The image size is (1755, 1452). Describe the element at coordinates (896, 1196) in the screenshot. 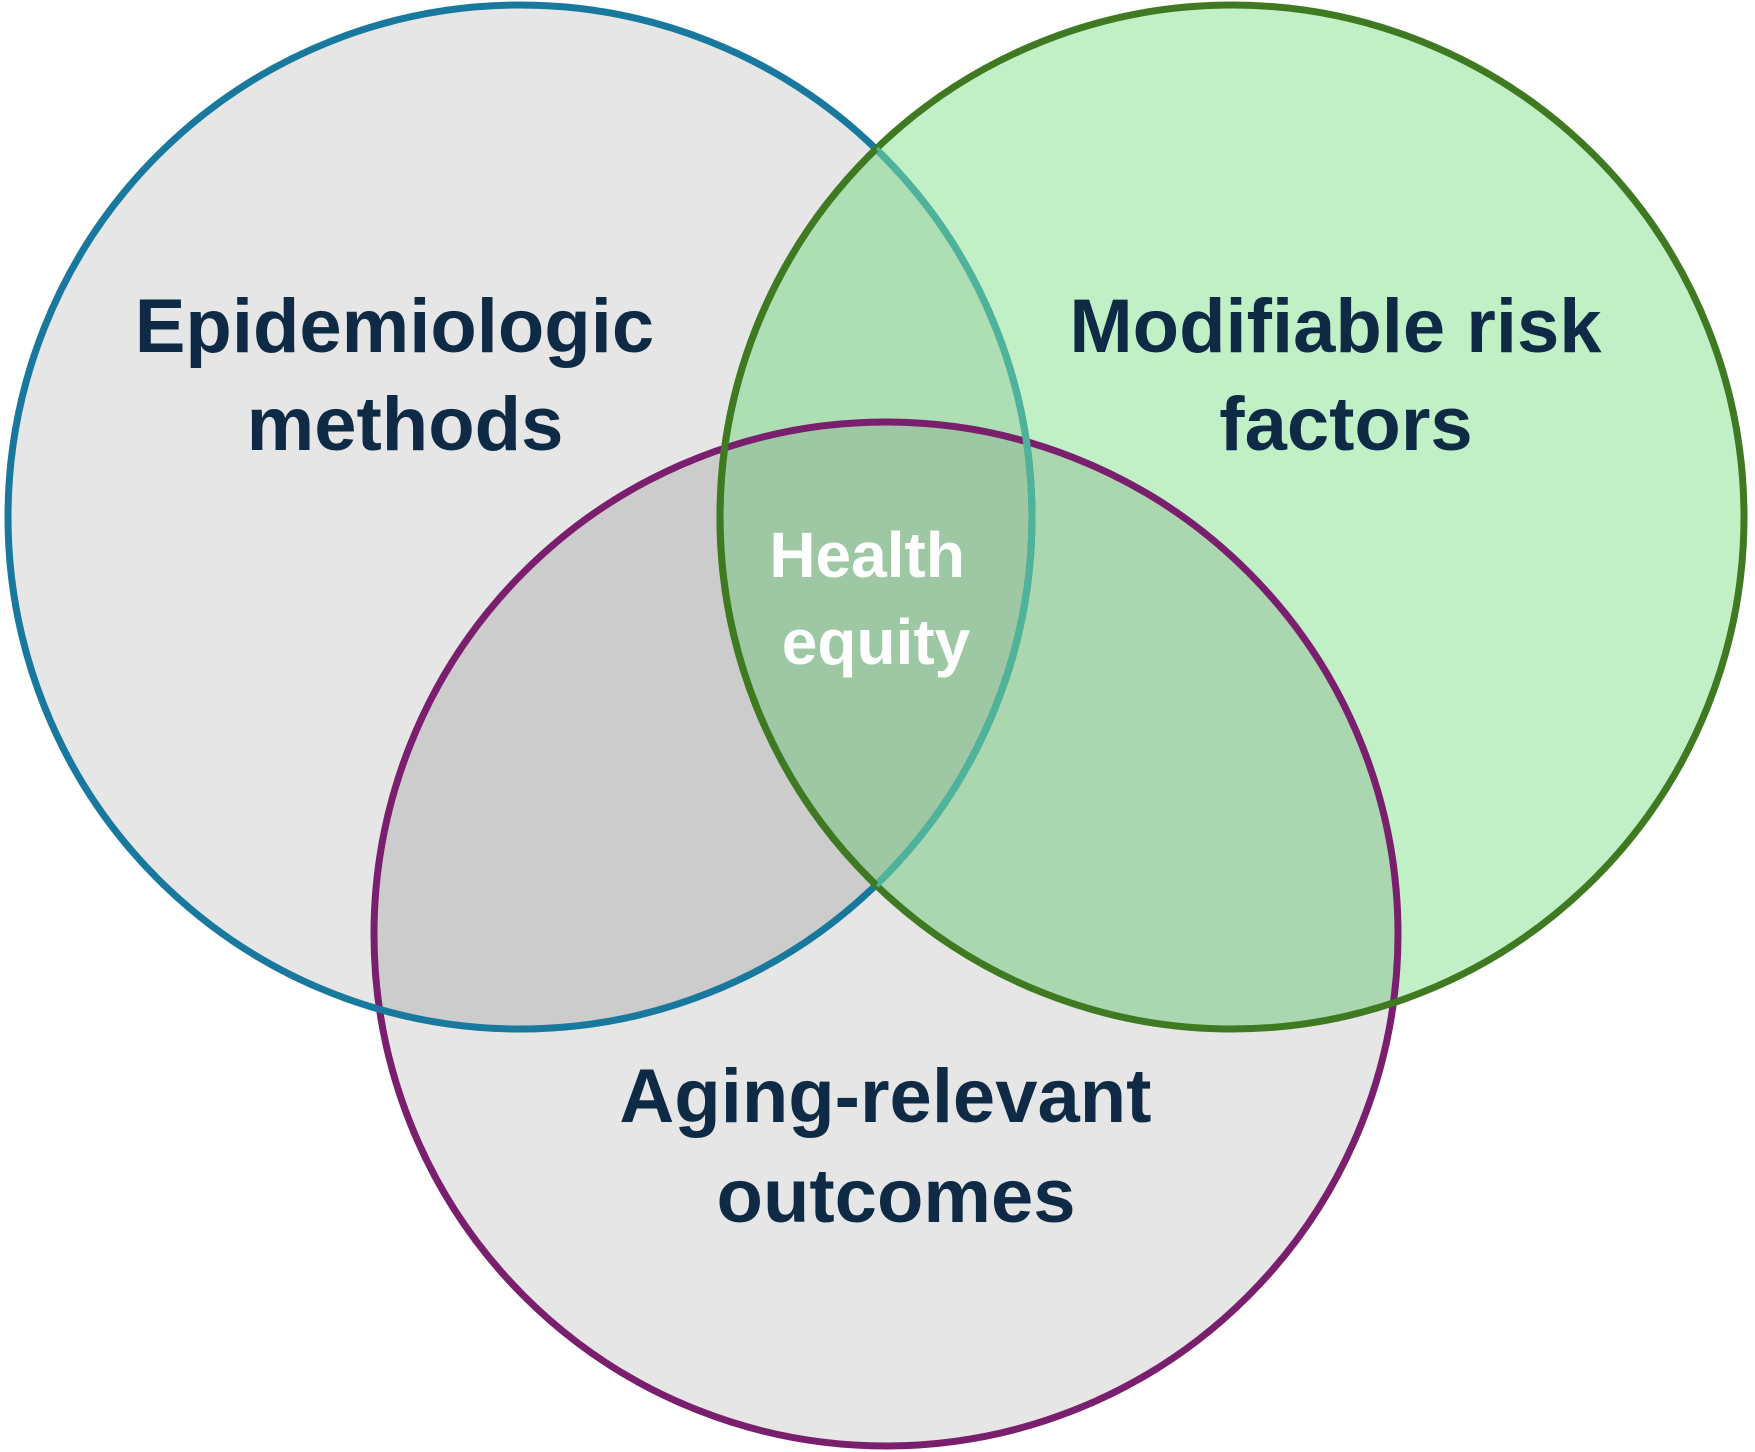

I see `label-aging-relevant-outcomes-line2: outcomes` at that location.